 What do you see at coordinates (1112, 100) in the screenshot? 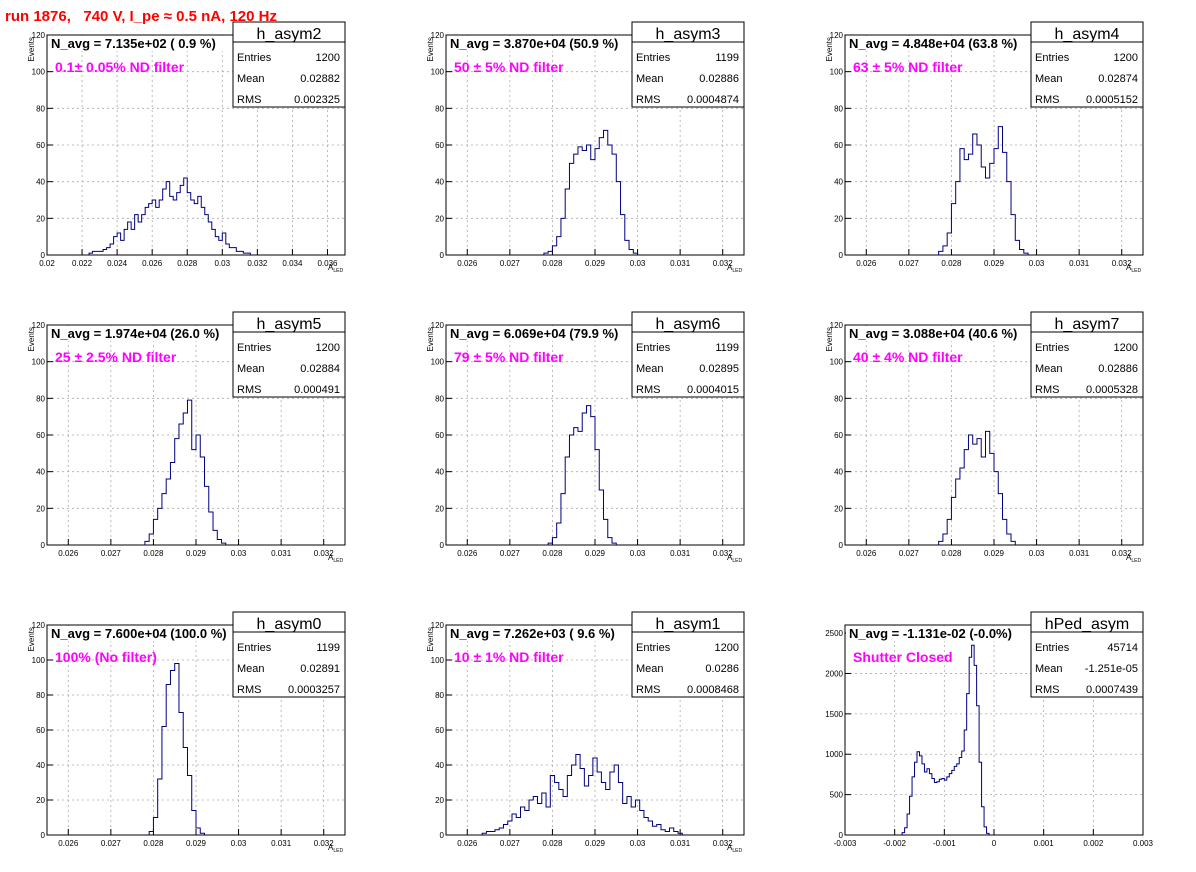
I see `stats-value: 0.0005152` at bounding box center [1112, 100].